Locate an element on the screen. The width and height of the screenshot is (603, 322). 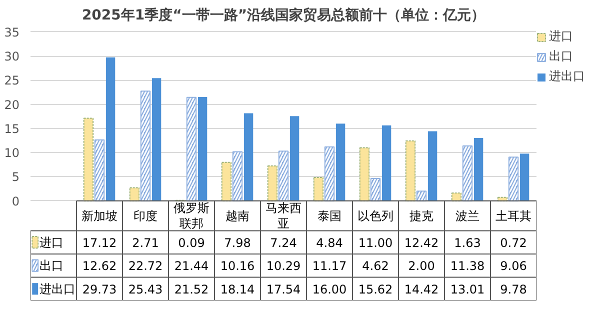
y-tick-label: 10 is located at coordinates (12, 153).